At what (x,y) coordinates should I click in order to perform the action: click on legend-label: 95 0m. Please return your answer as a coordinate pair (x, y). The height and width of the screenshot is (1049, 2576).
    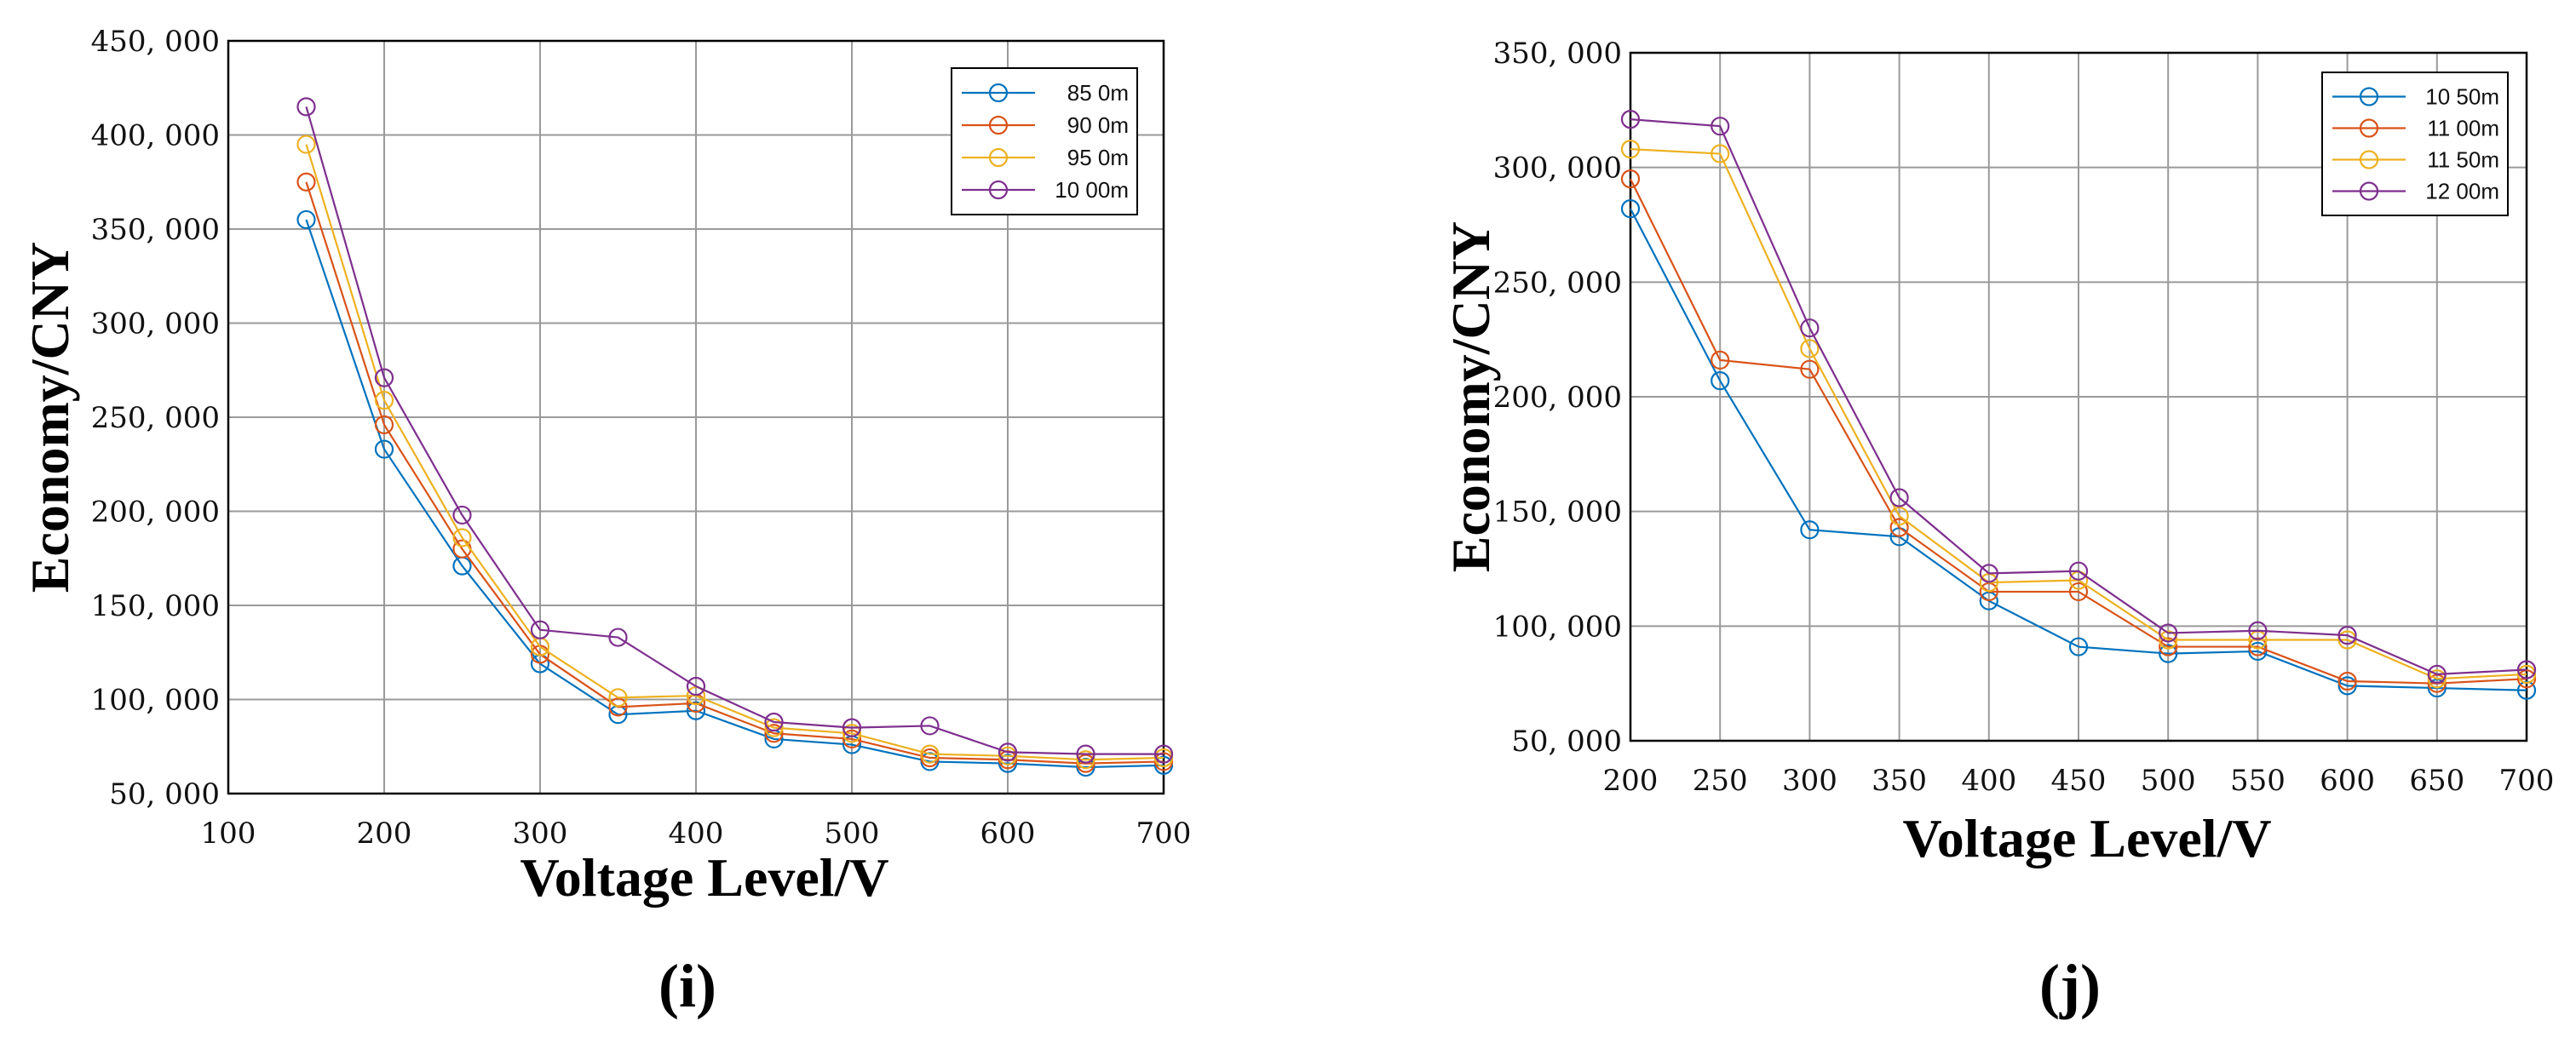
    Looking at the image, I should click on (1098, 157).